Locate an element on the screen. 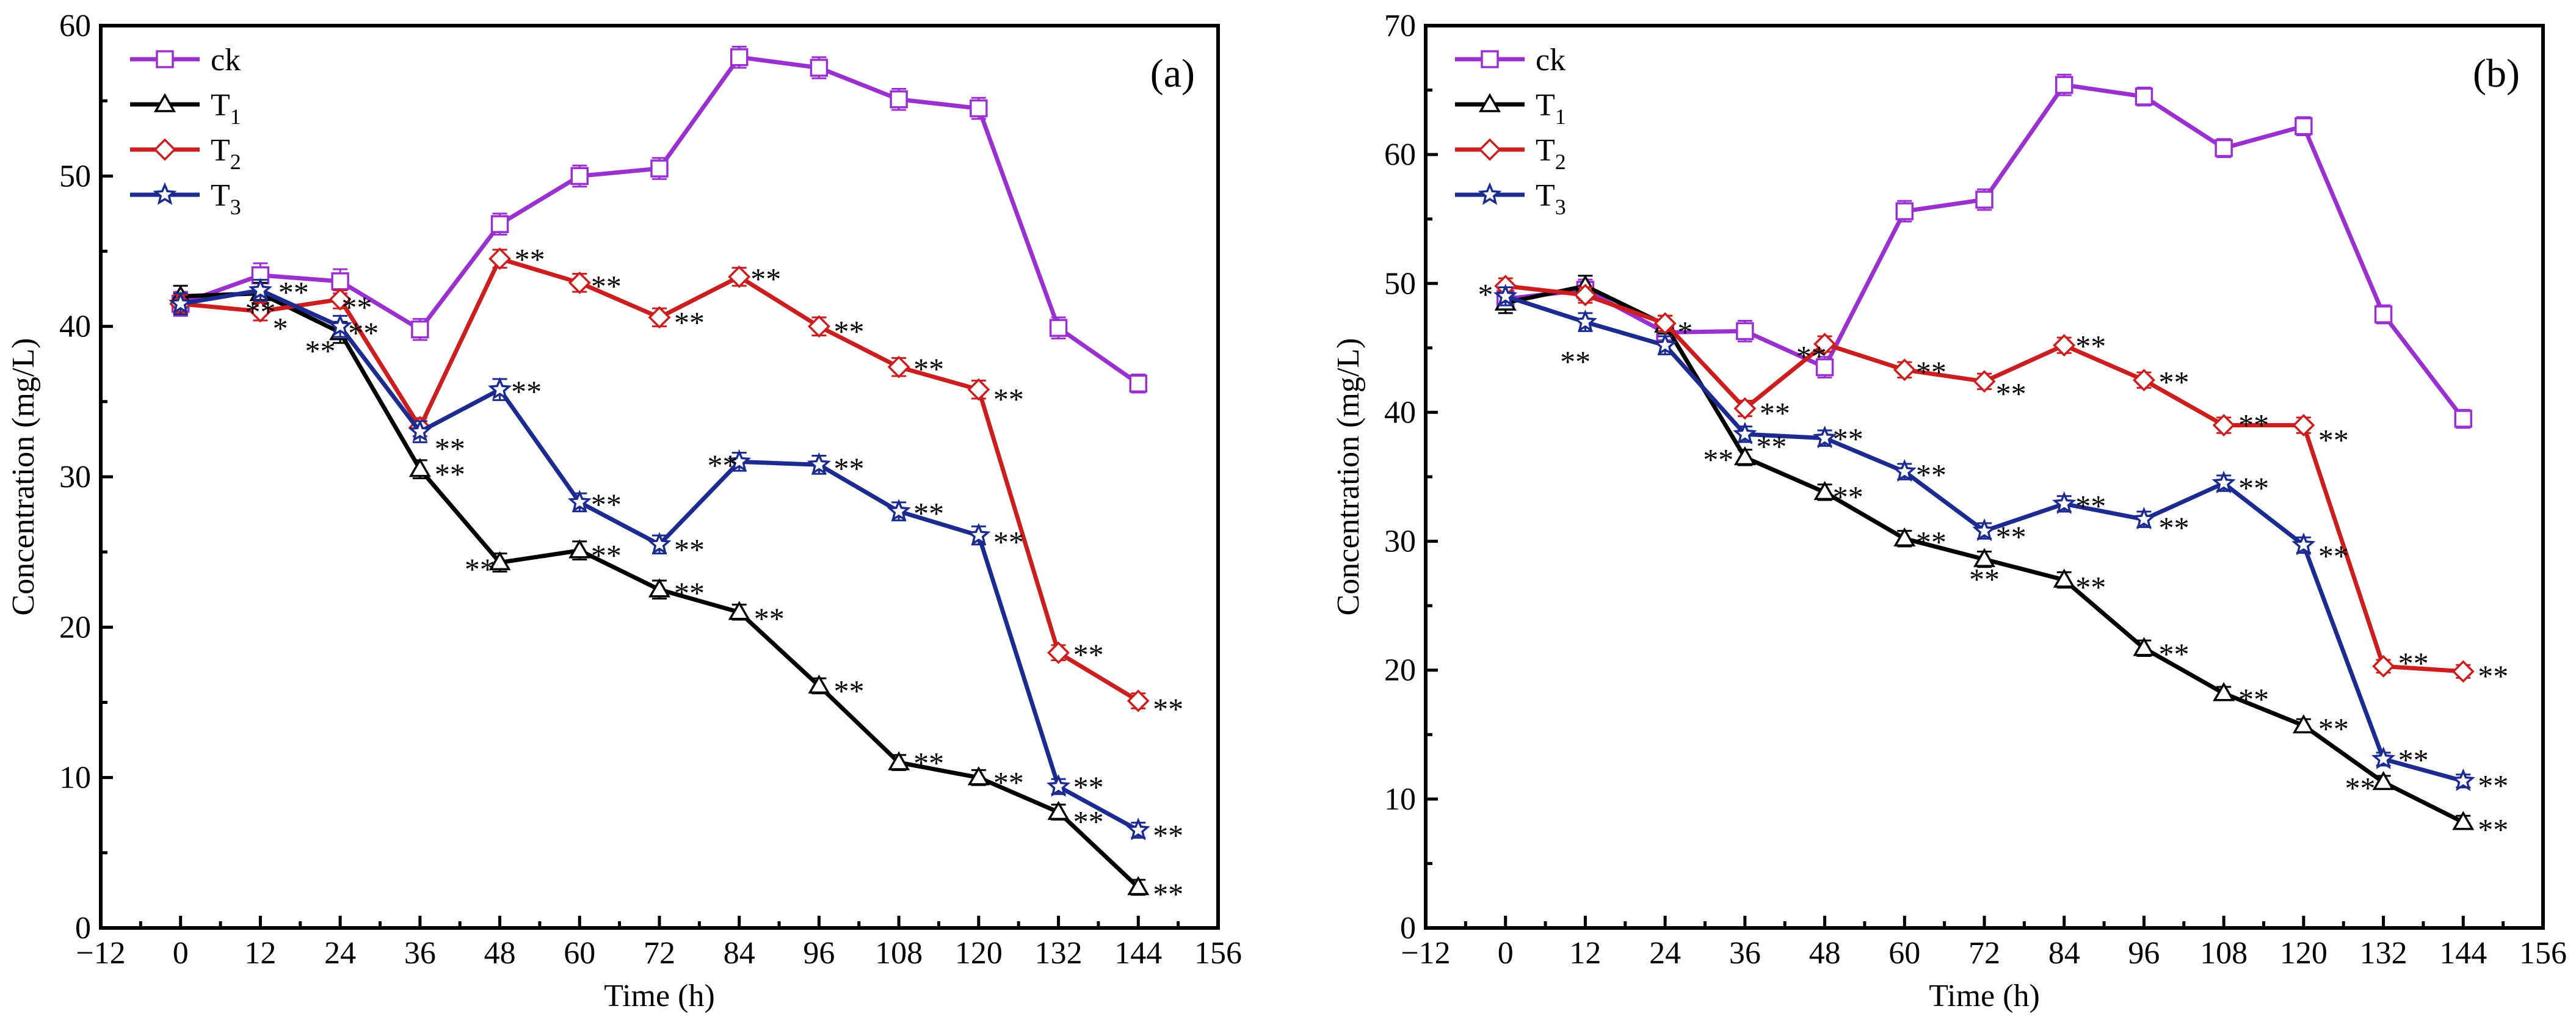  series-t2 is located at coordinates (1984, 479).